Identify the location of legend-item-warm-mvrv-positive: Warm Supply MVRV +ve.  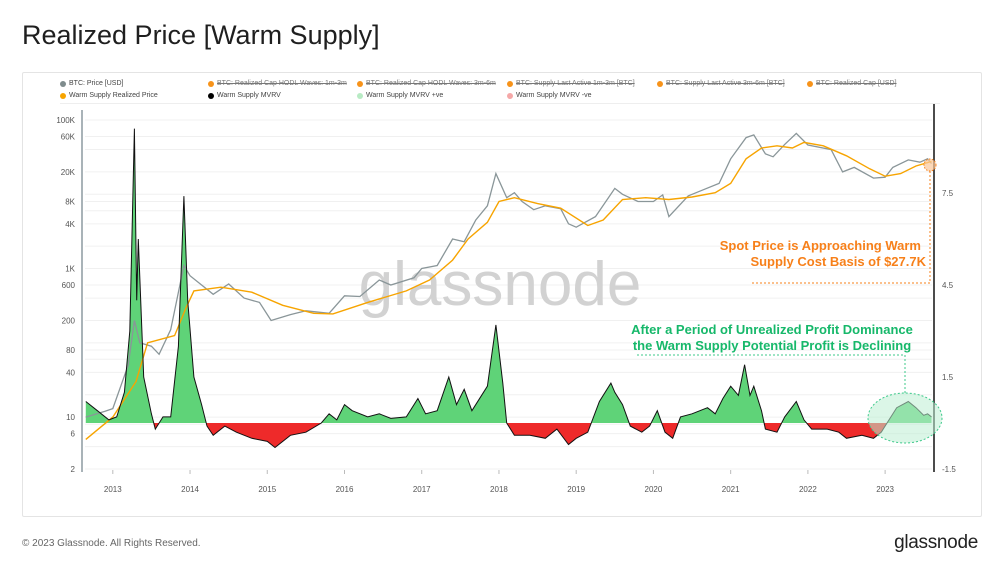
(400, 95).